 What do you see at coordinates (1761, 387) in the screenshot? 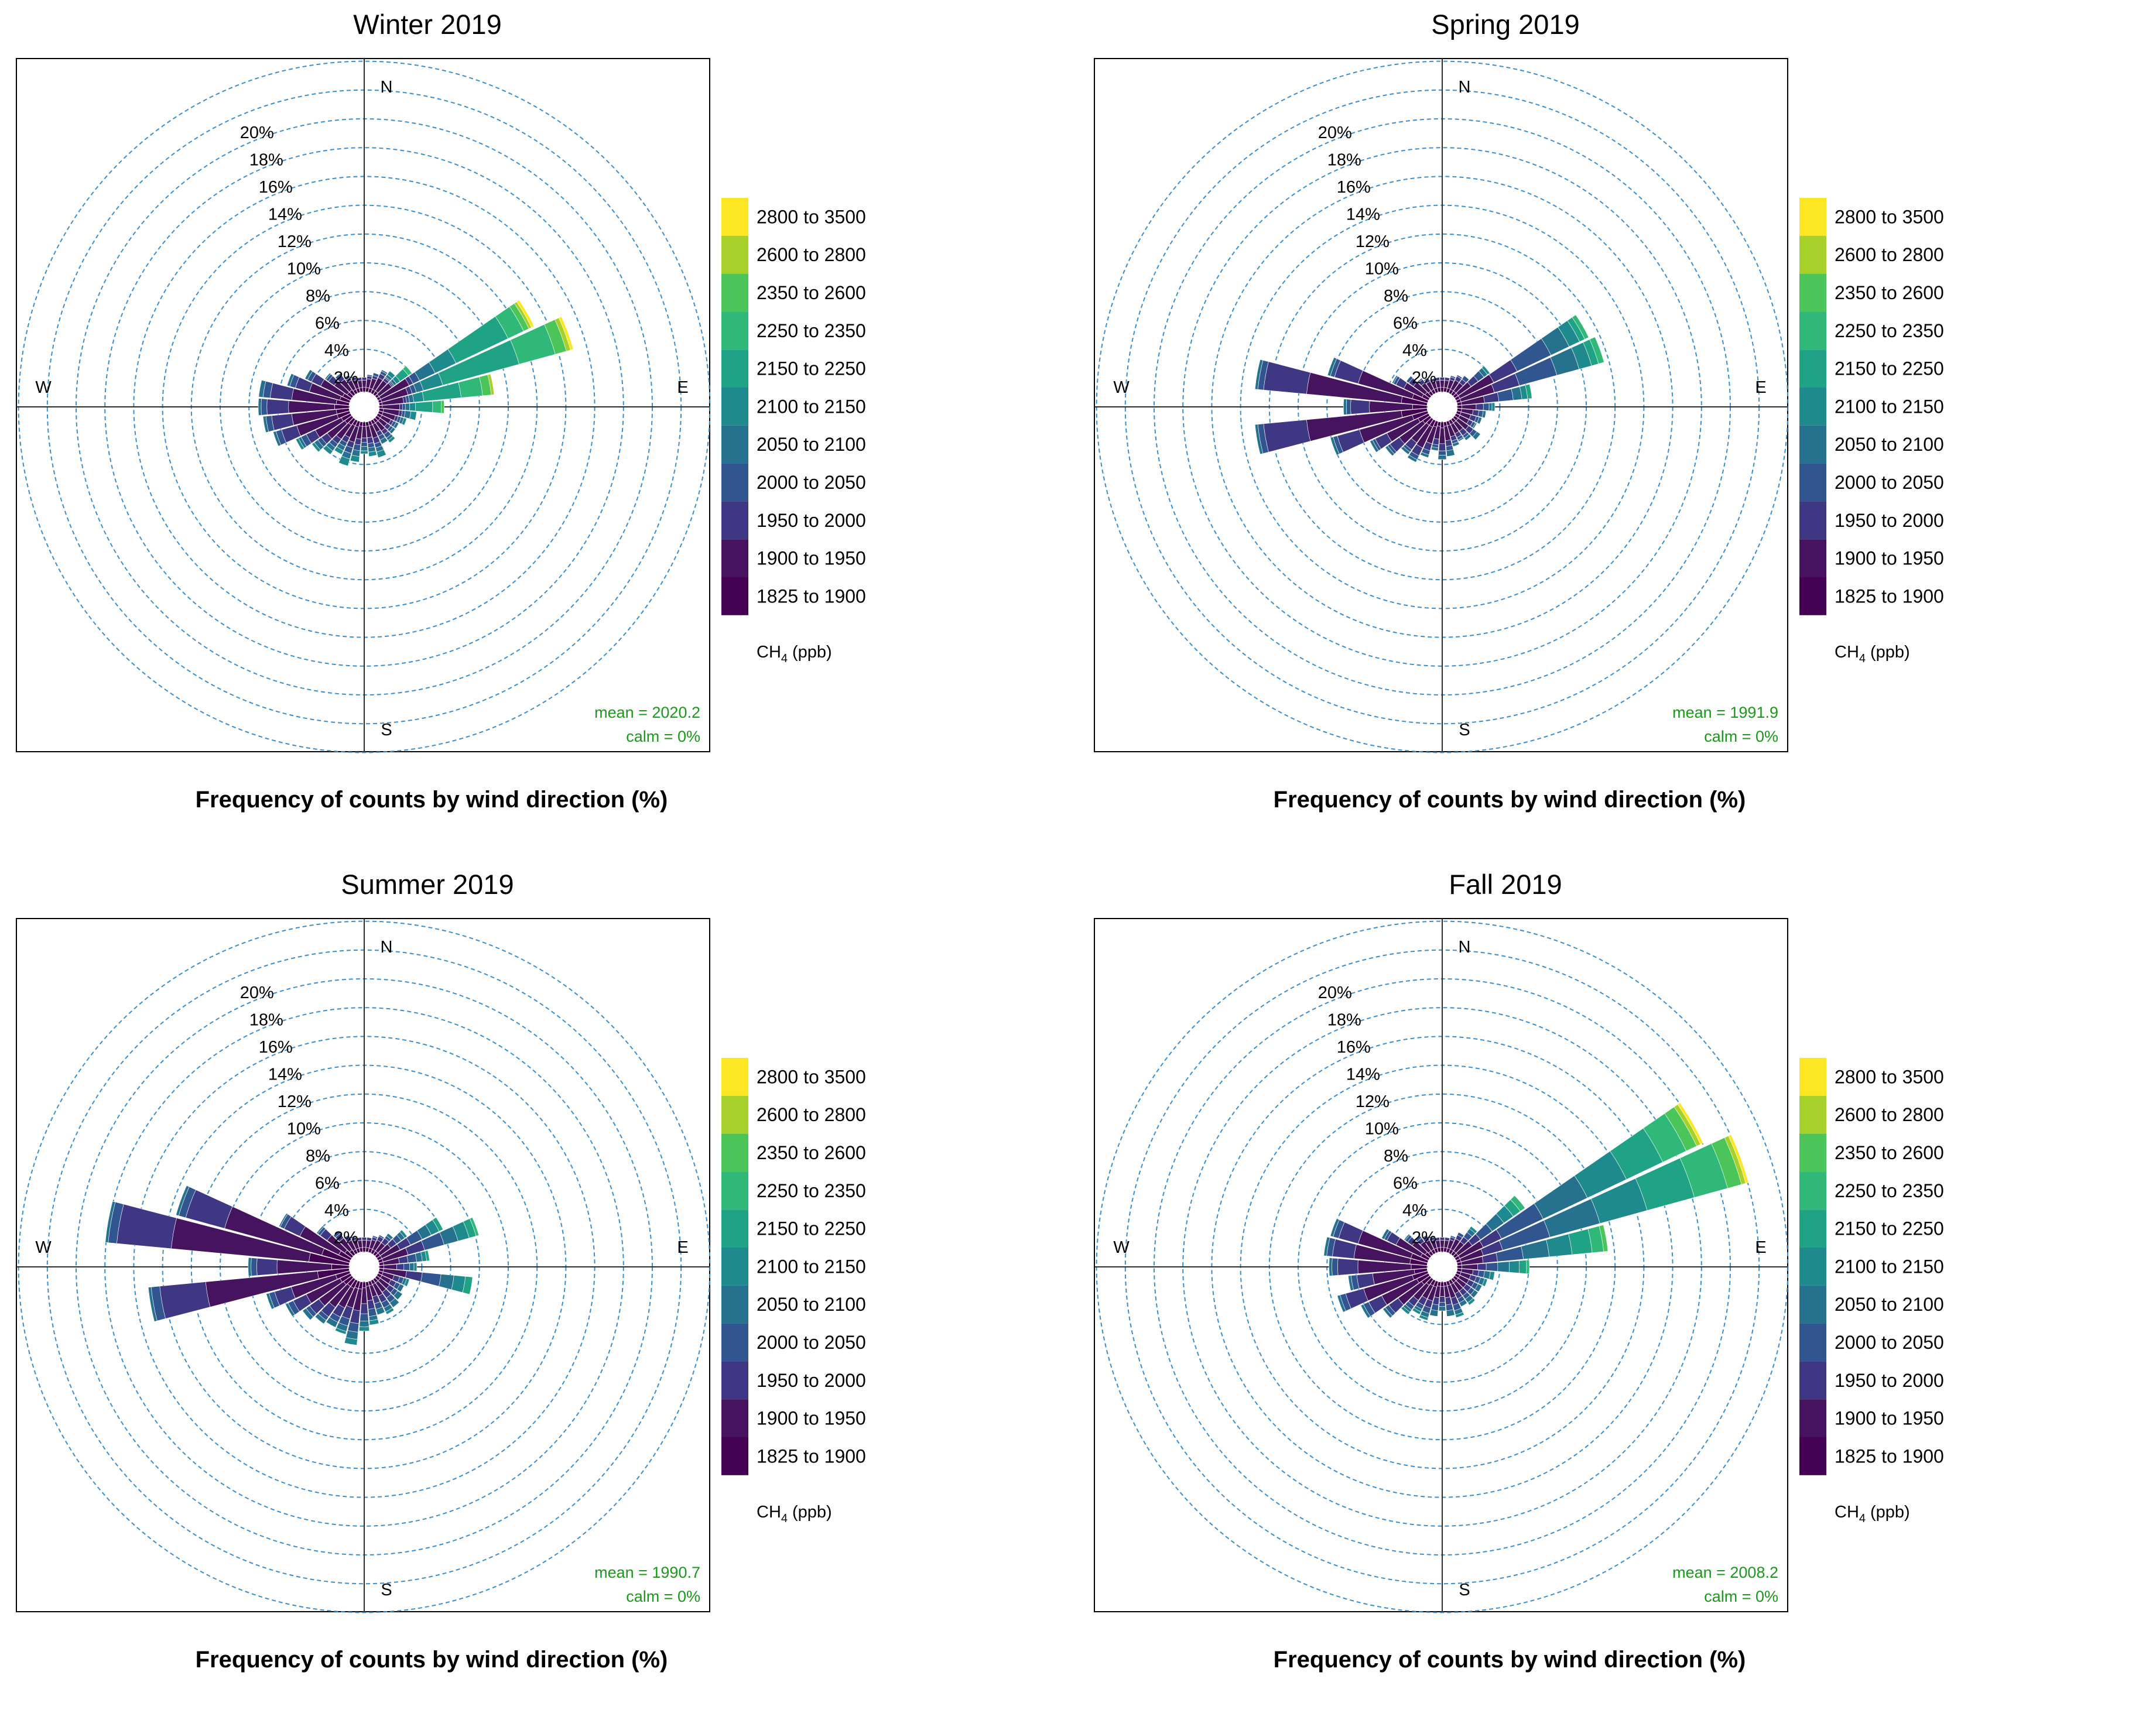
I see `compass-e: E` at bounding box center [1761, 387].